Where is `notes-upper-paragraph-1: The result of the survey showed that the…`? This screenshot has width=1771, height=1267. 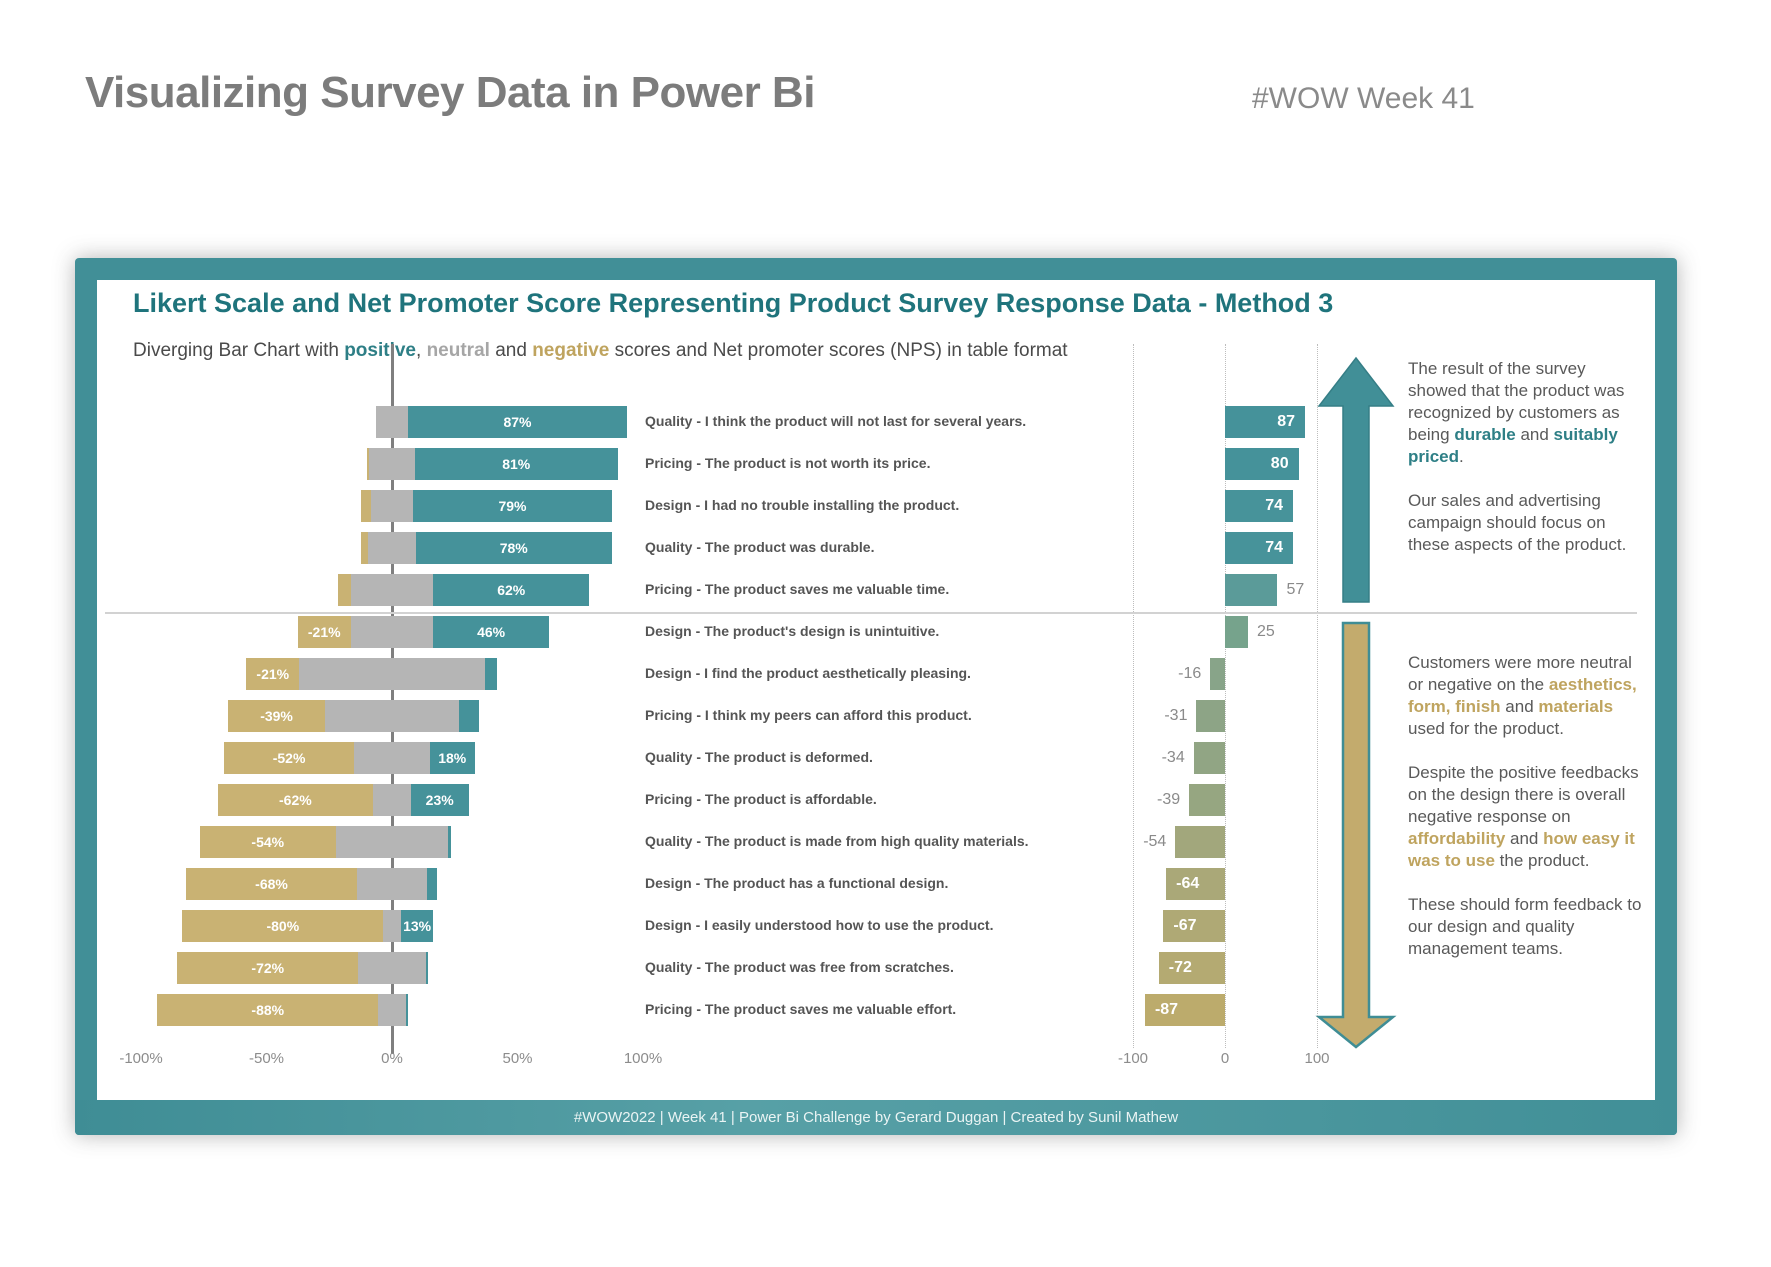
notes-upper-paragraph-1: The result of the survey showed that the… is located at coordinates (1525, 413).